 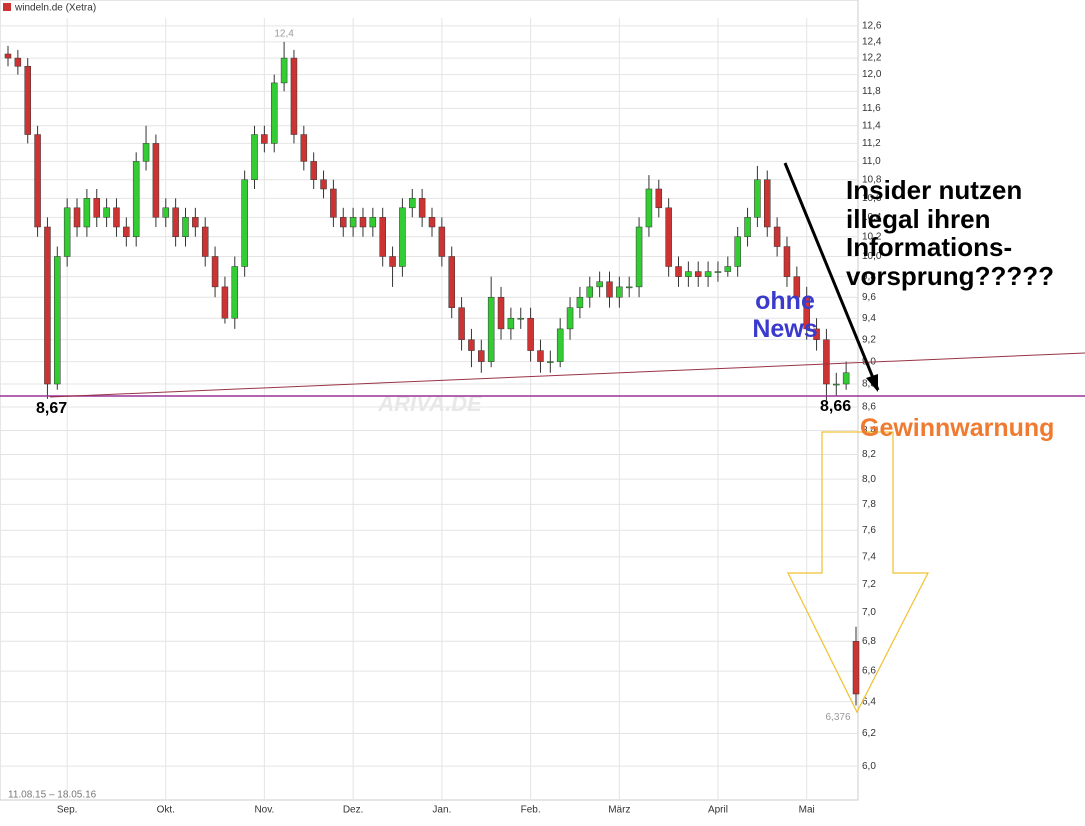 I want to click on y-tick-label: 11,2, so click(x=871, y=143).